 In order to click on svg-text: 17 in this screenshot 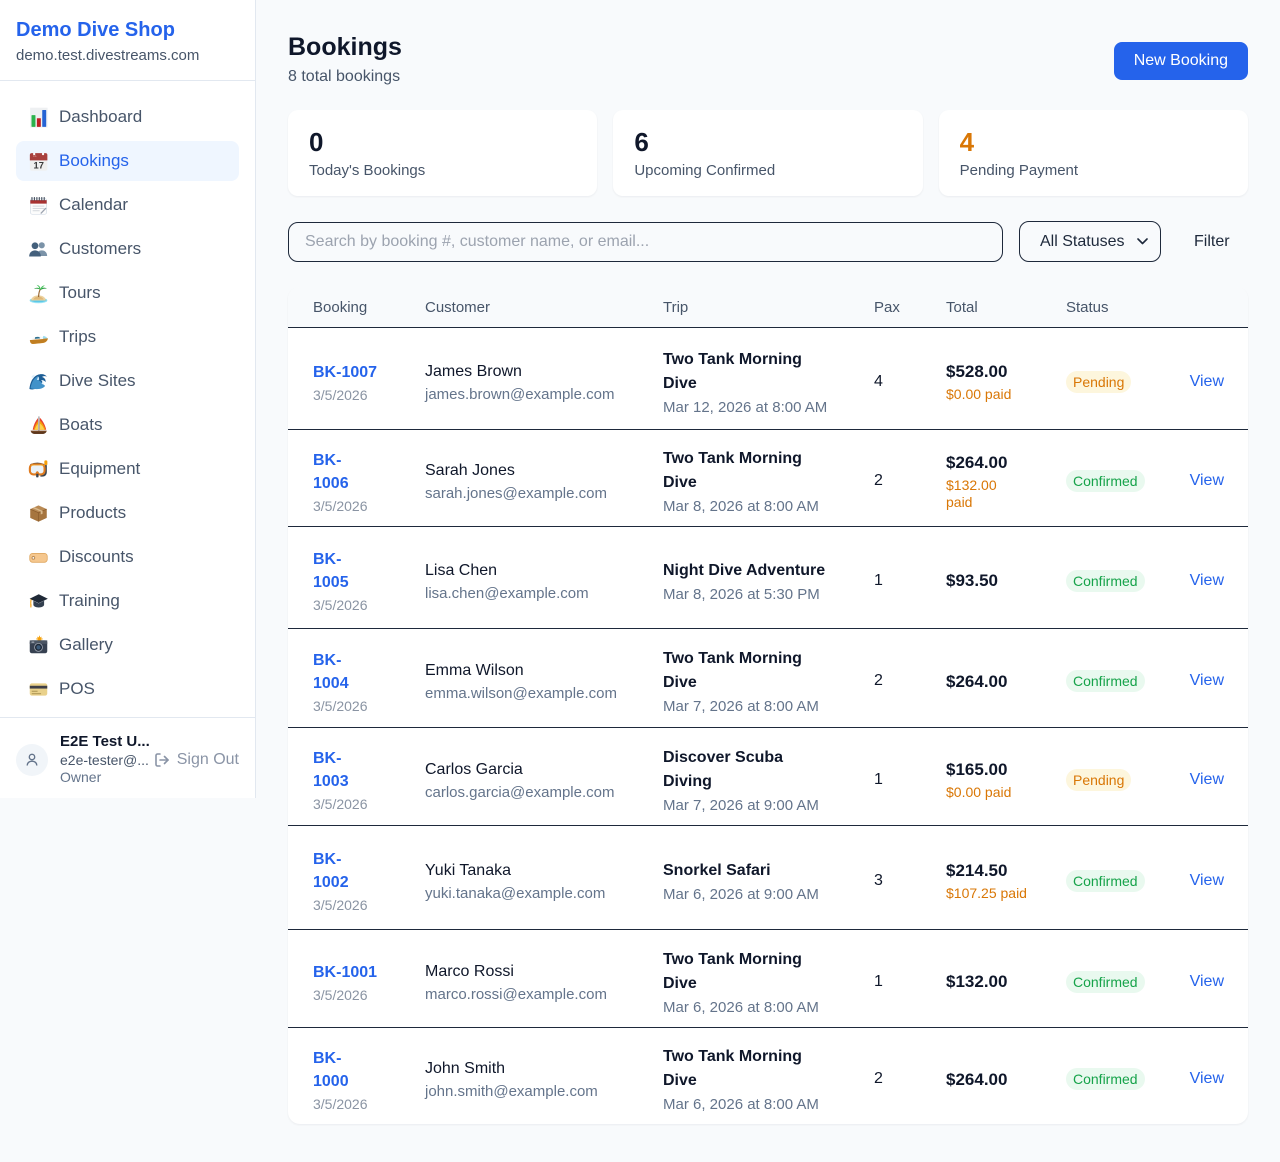, I will do `click(39, 165)`.